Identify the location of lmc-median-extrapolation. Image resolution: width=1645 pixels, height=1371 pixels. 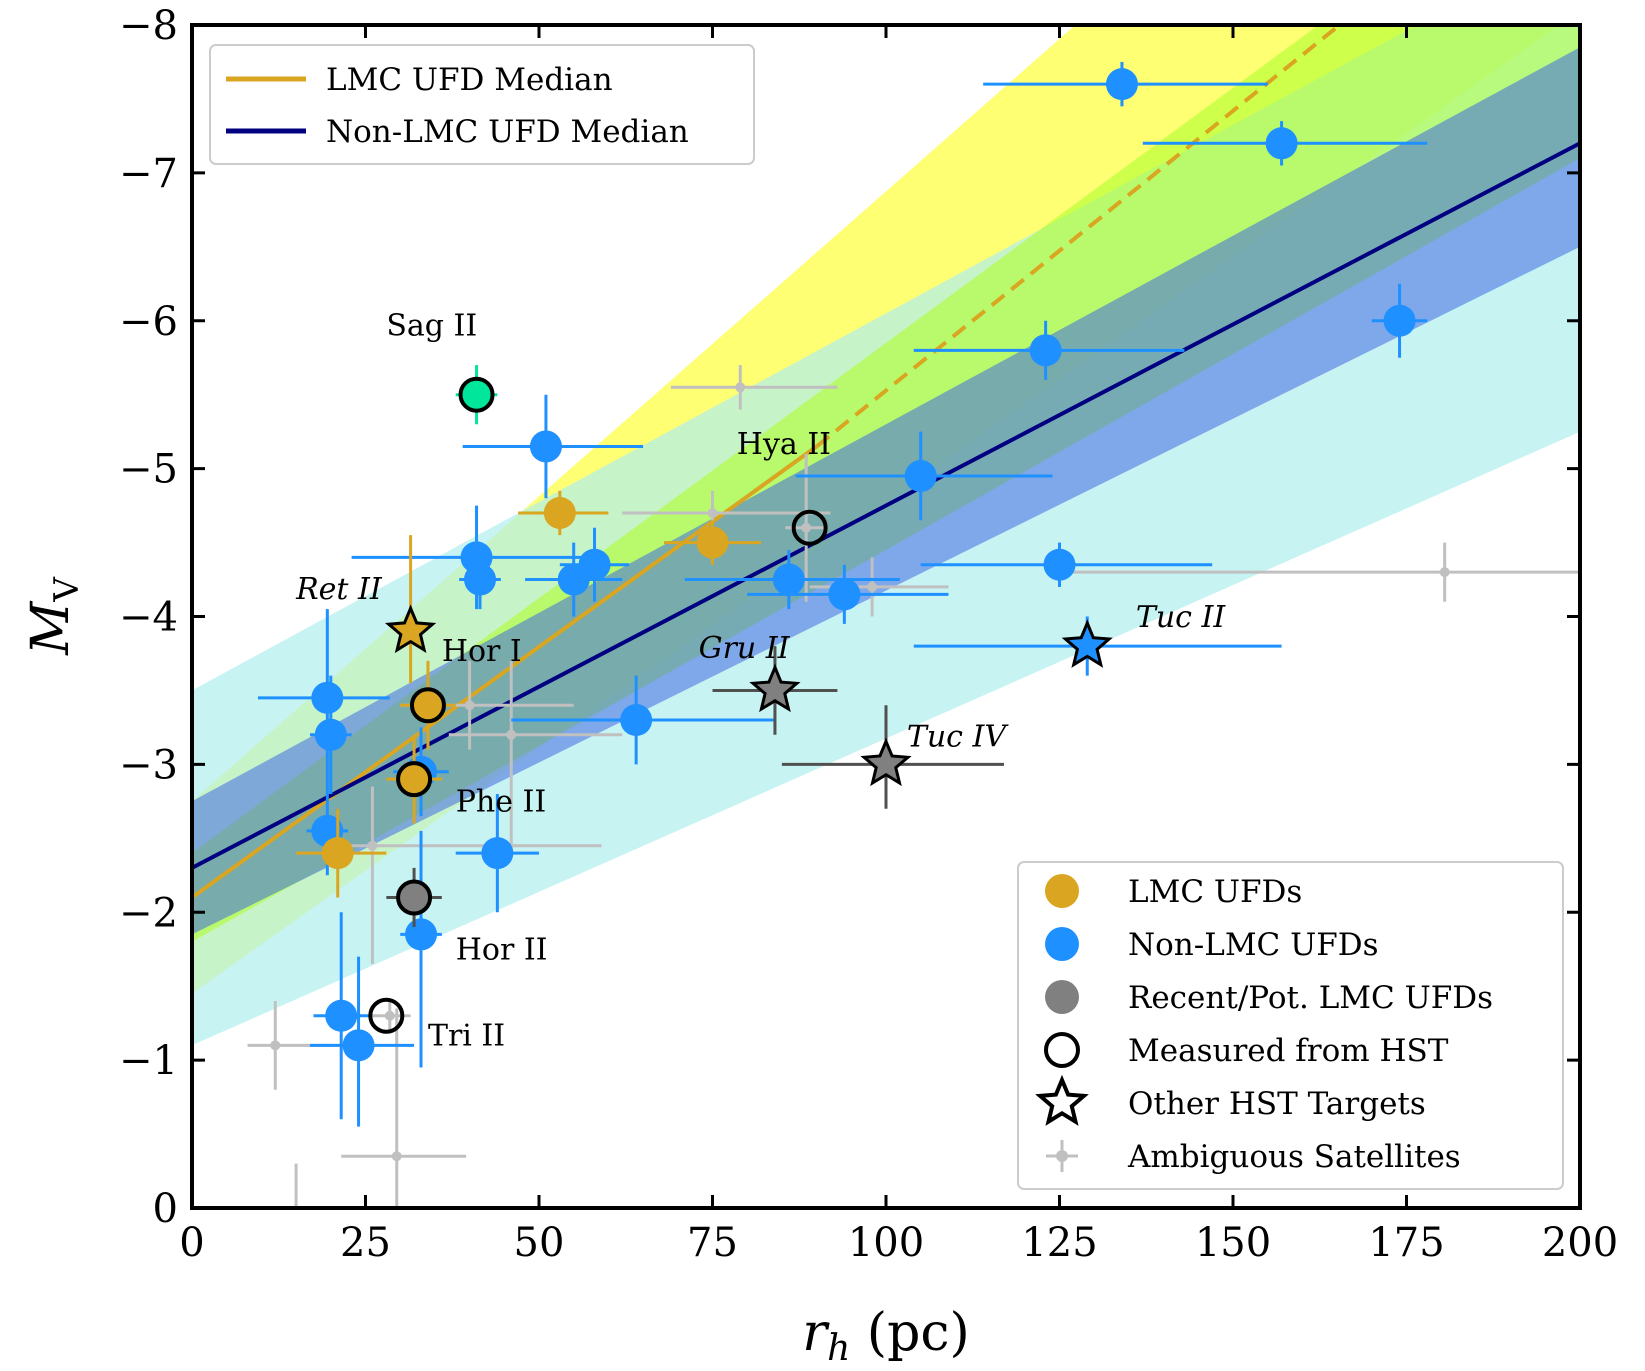
(1079, 237).